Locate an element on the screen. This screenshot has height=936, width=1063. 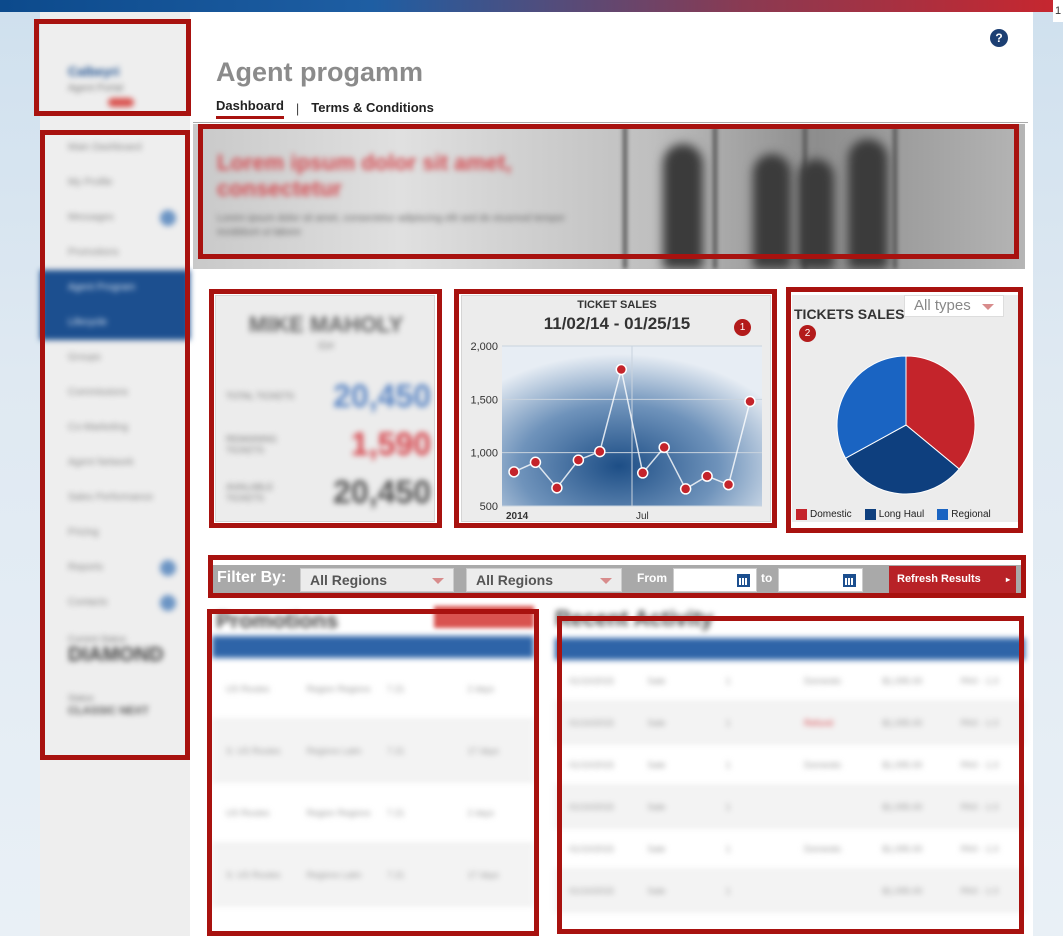
tab-dashboard: Dashboard is located at coordinates (250, 108).